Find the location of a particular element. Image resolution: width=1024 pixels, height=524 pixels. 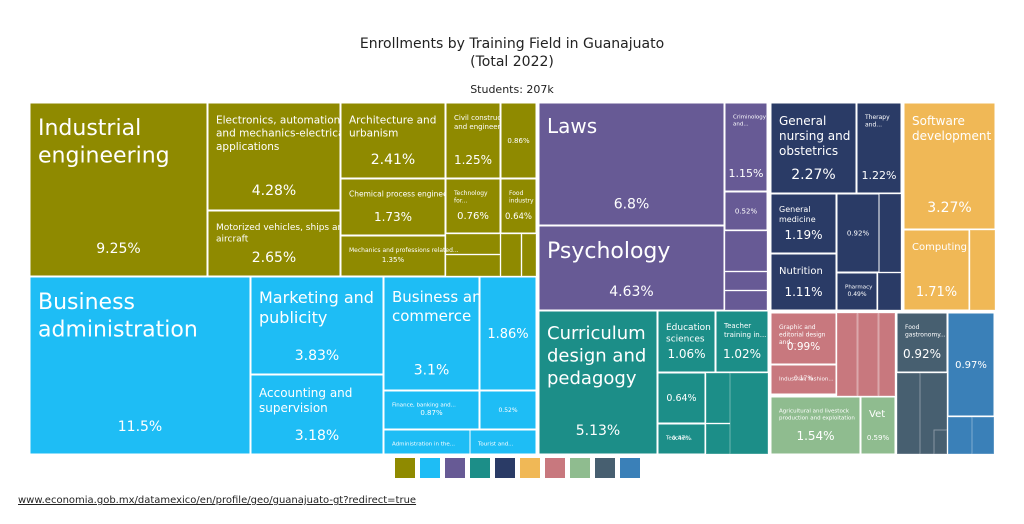

treemap-cell-psychology: Psychology 4.63% is located at coordinates (631, 268).